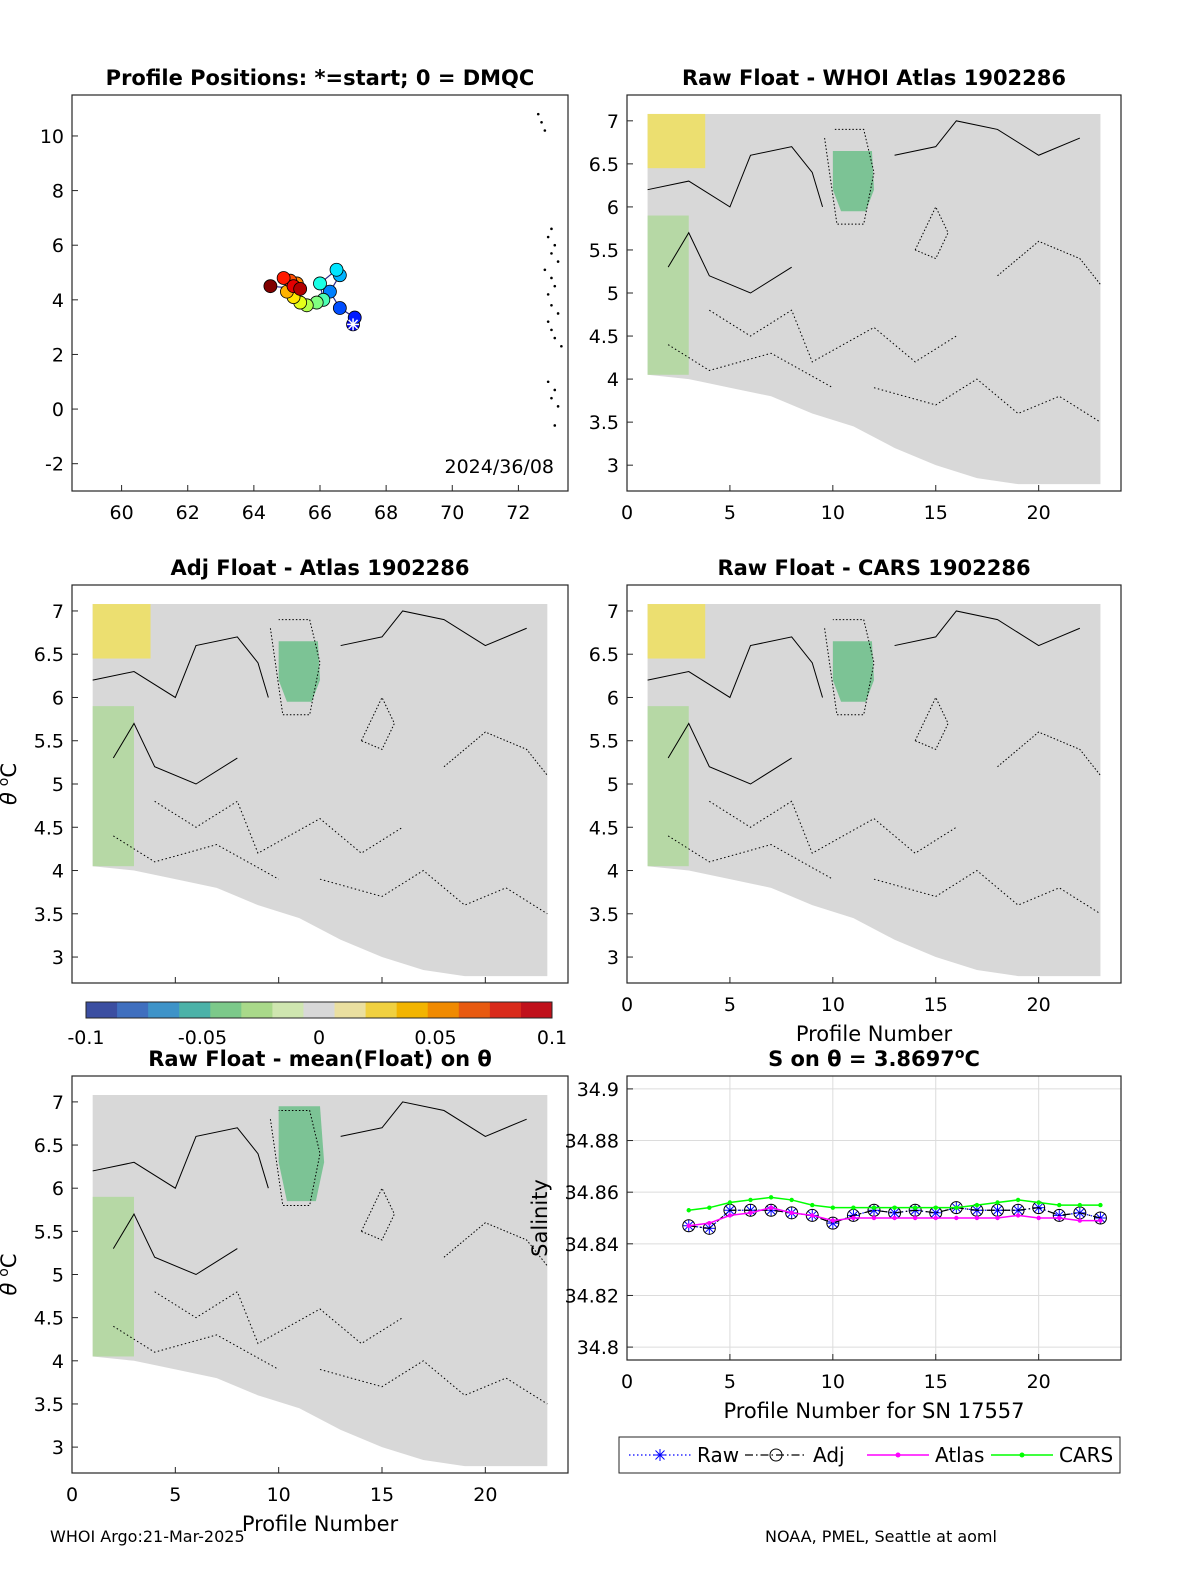  Describe the element at coordinates (382, 1495) in the screenshot. I see `x-tick-label: 15` at that location.